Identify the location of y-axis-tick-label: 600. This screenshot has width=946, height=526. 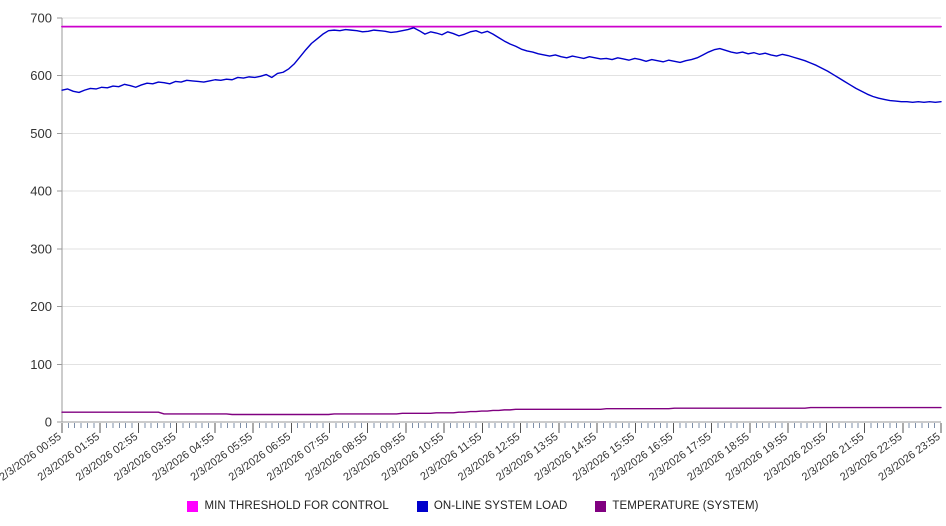
(41, 75).